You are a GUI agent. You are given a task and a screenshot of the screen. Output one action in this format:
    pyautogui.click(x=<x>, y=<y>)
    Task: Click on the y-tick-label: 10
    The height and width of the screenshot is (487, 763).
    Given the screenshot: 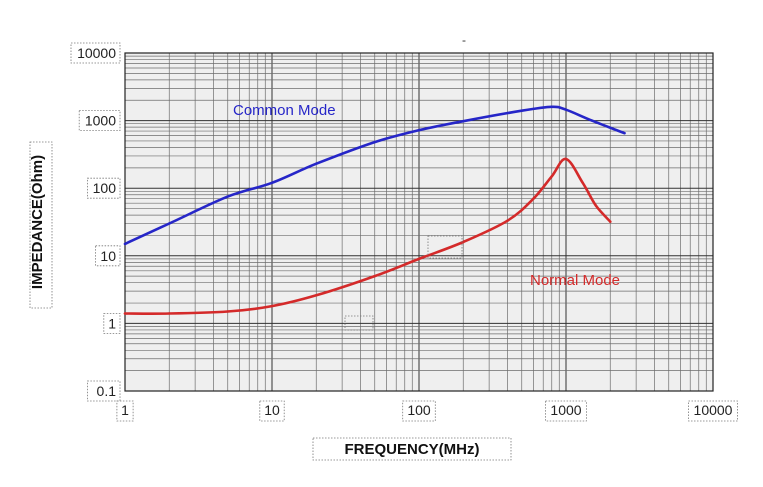 What is the action you would take?
    pyautogui.click(x=108, y=256)
    